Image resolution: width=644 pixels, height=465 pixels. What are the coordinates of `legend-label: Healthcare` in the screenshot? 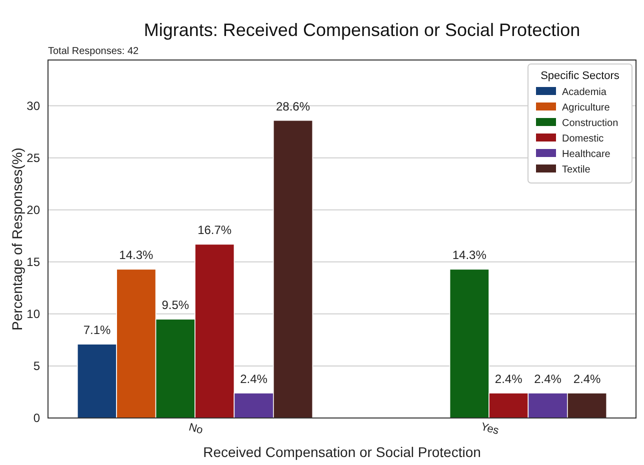 It's located at (586, 154).